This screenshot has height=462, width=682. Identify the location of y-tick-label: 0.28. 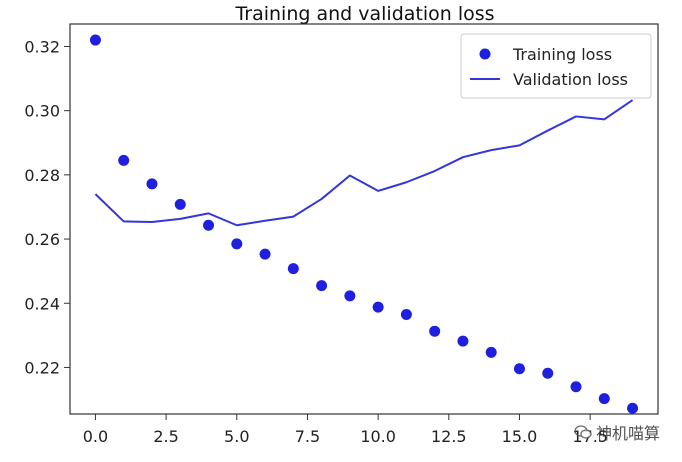
(42, 175).